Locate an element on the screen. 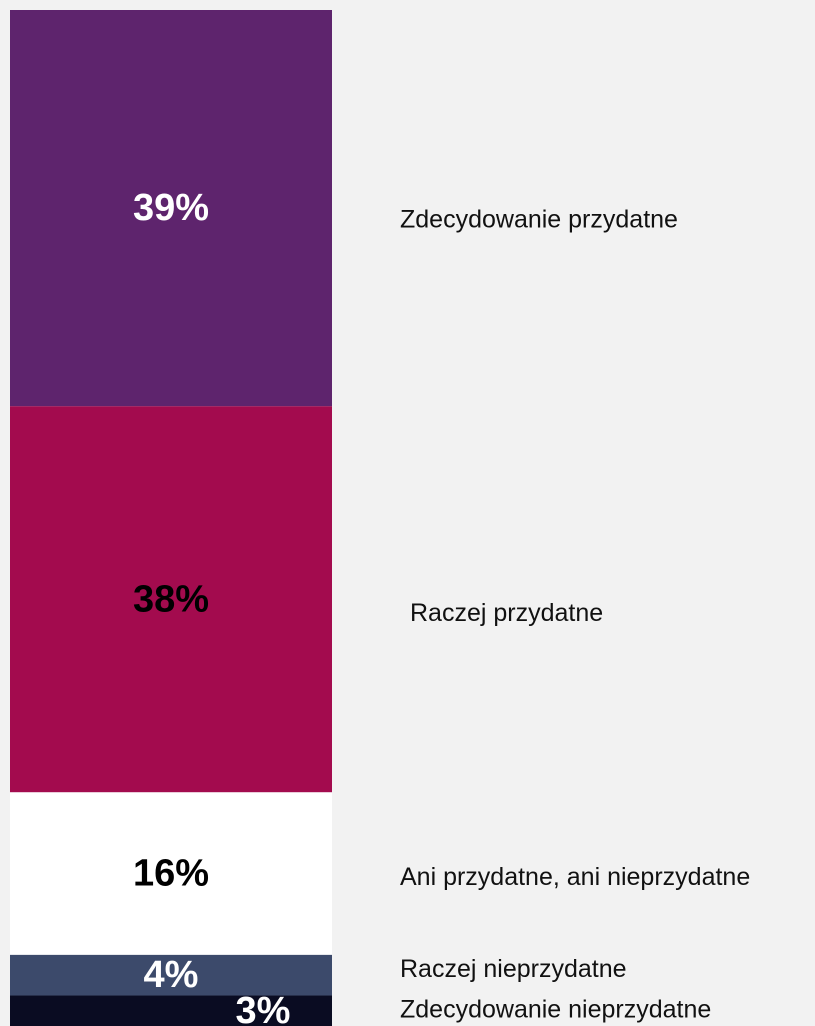  data-label: 16% is located at coordinates (171, 874).